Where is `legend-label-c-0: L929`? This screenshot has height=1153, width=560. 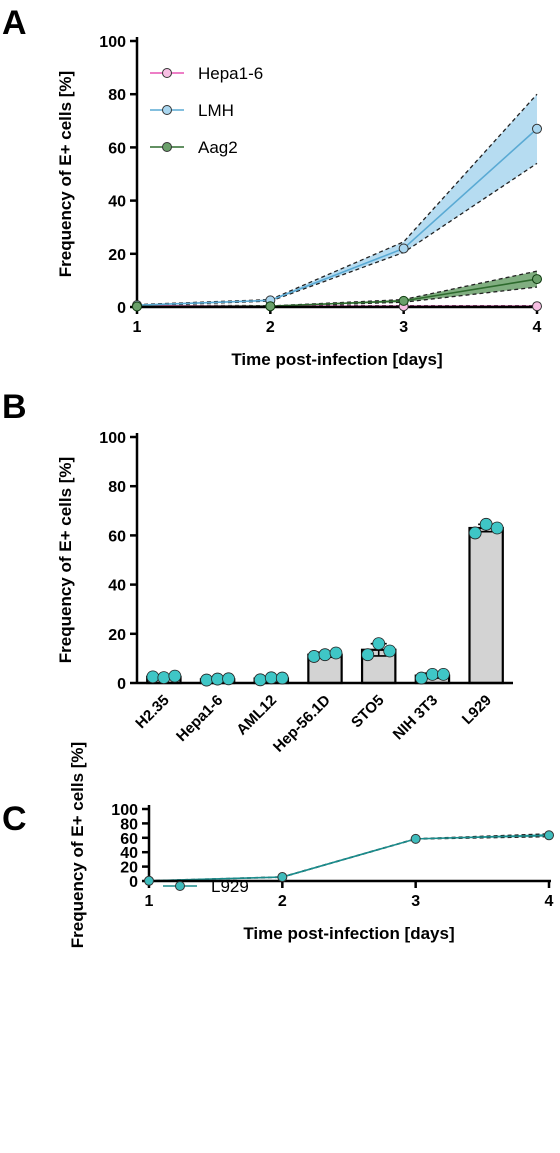 legend-label-c-0: L929 is located at coordinates (230, 886).